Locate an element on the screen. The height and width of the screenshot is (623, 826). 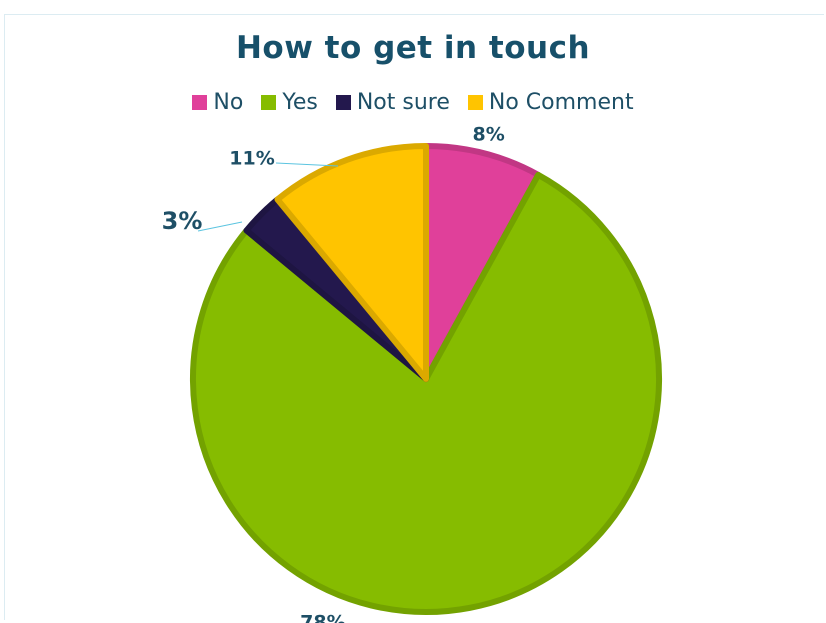
legend-label-no-comment: No Comment is located at coordinates (561, 102).